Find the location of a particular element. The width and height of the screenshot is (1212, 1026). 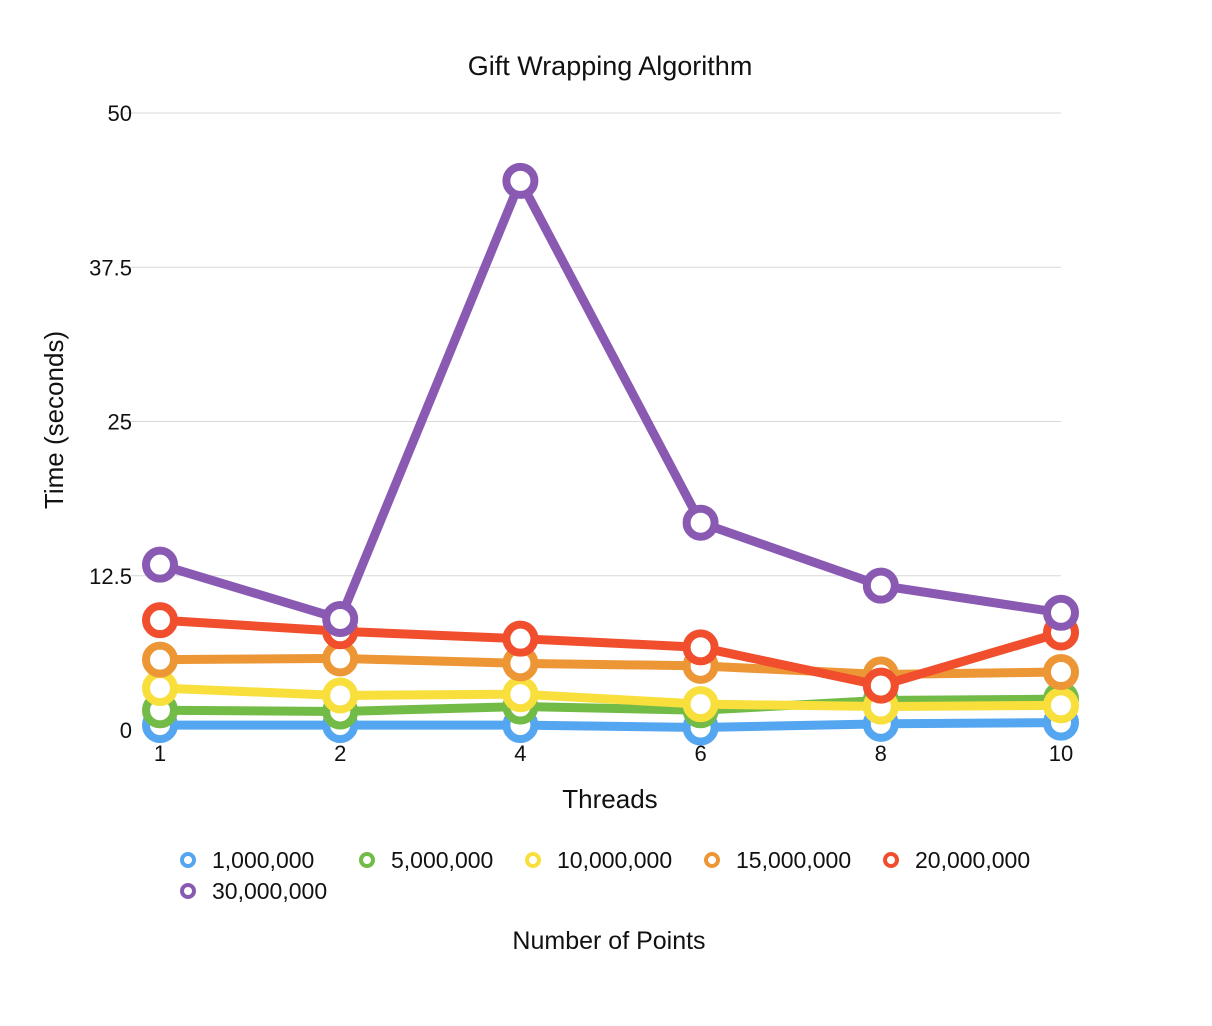

legend-item: 10,000,000 is located at coordinates (598, 860).